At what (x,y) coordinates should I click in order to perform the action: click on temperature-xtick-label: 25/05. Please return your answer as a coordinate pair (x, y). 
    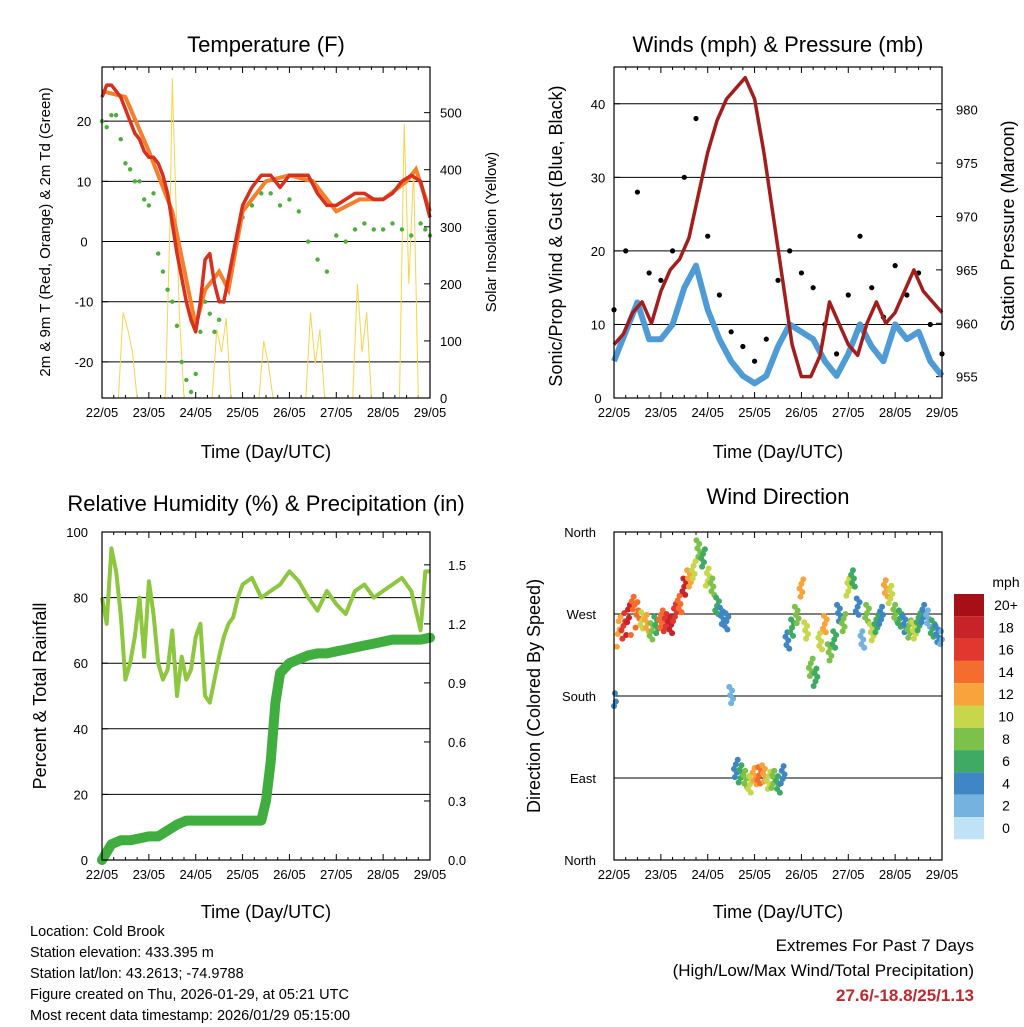
    Looking at the image, I should click on (242, 412).